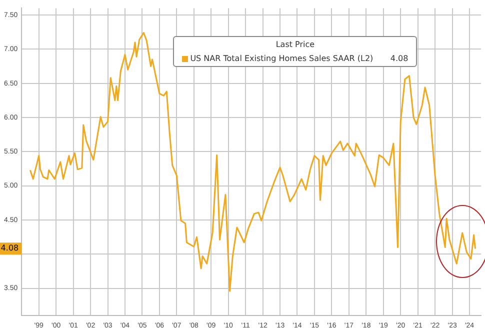 The height and width of the screenshot is (336, 485). I want to click on legend-title: Last Price, so click(295, 45).